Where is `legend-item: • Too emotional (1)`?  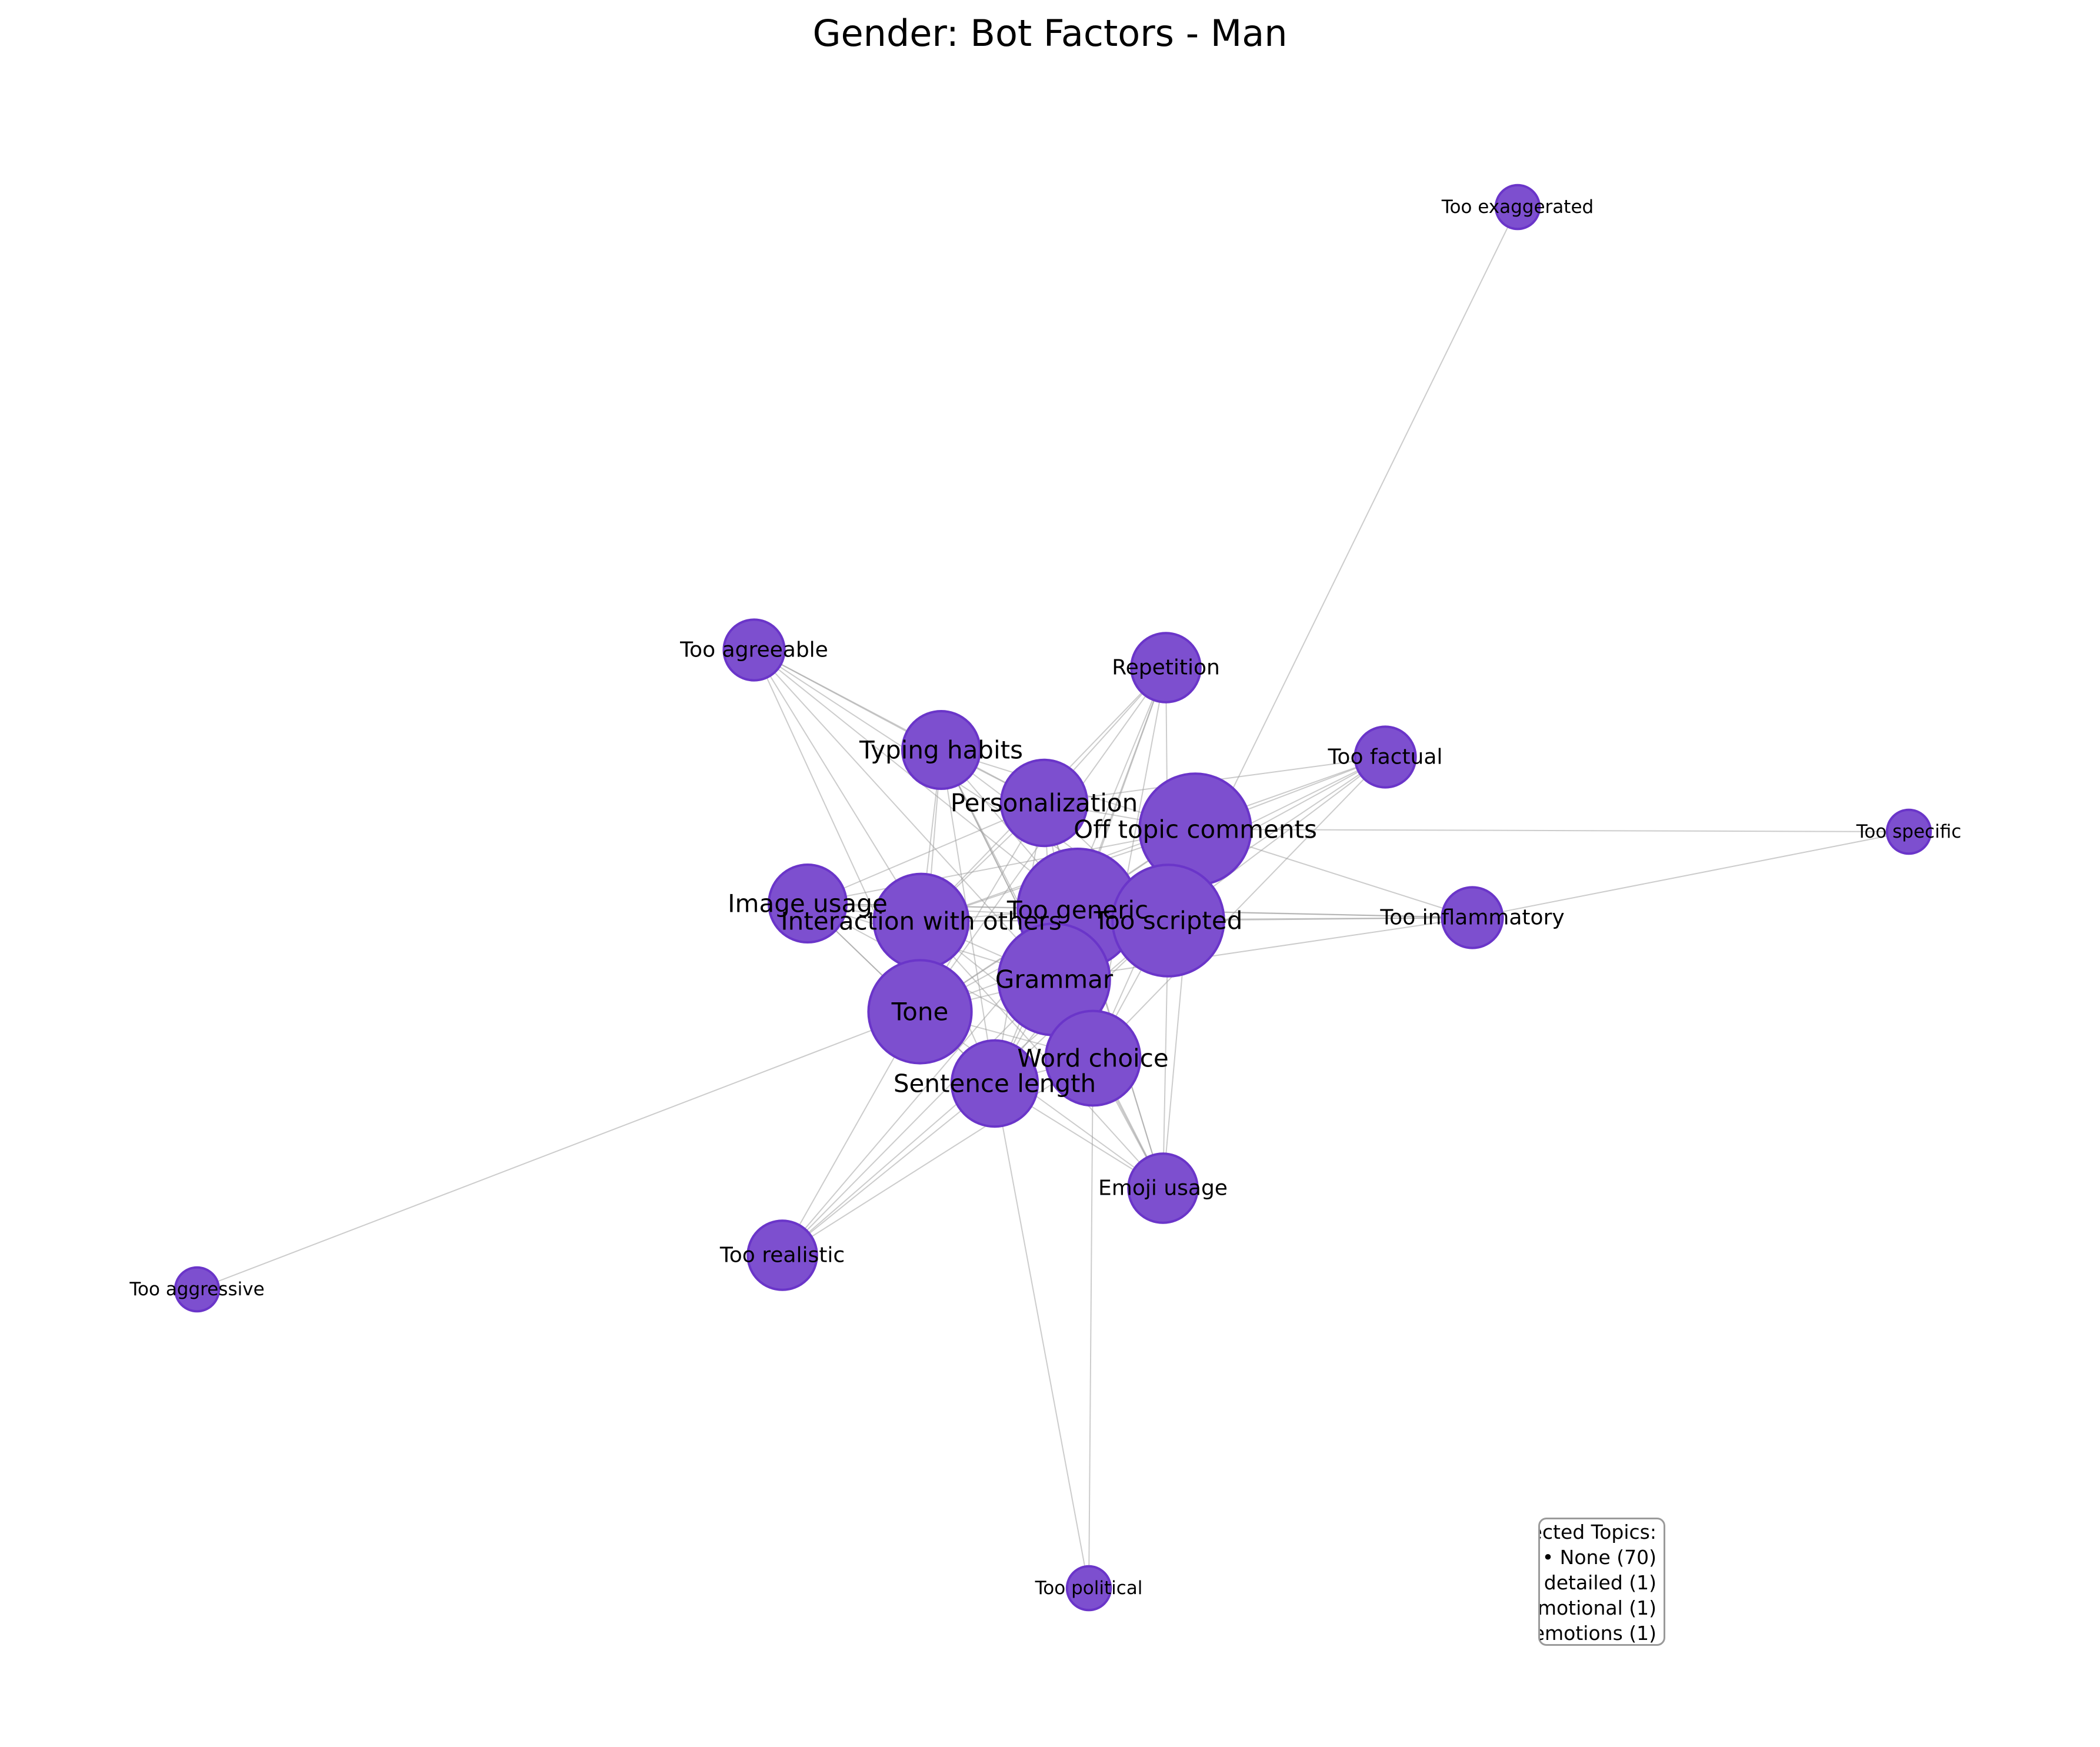
legend-item: • Too emotional (1) is located at coordinates (1598, 1607).